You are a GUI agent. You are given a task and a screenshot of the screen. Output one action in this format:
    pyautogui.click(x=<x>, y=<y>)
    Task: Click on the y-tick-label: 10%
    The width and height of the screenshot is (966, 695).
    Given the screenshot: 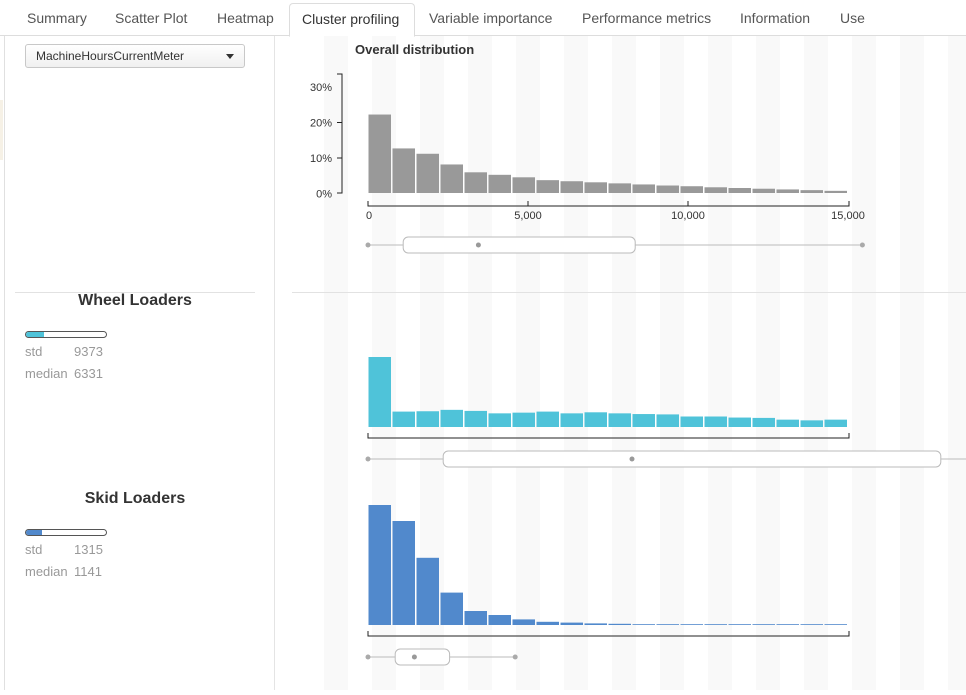 What is the action you would take?
    pyautogui.click(x=321, y=159)
    